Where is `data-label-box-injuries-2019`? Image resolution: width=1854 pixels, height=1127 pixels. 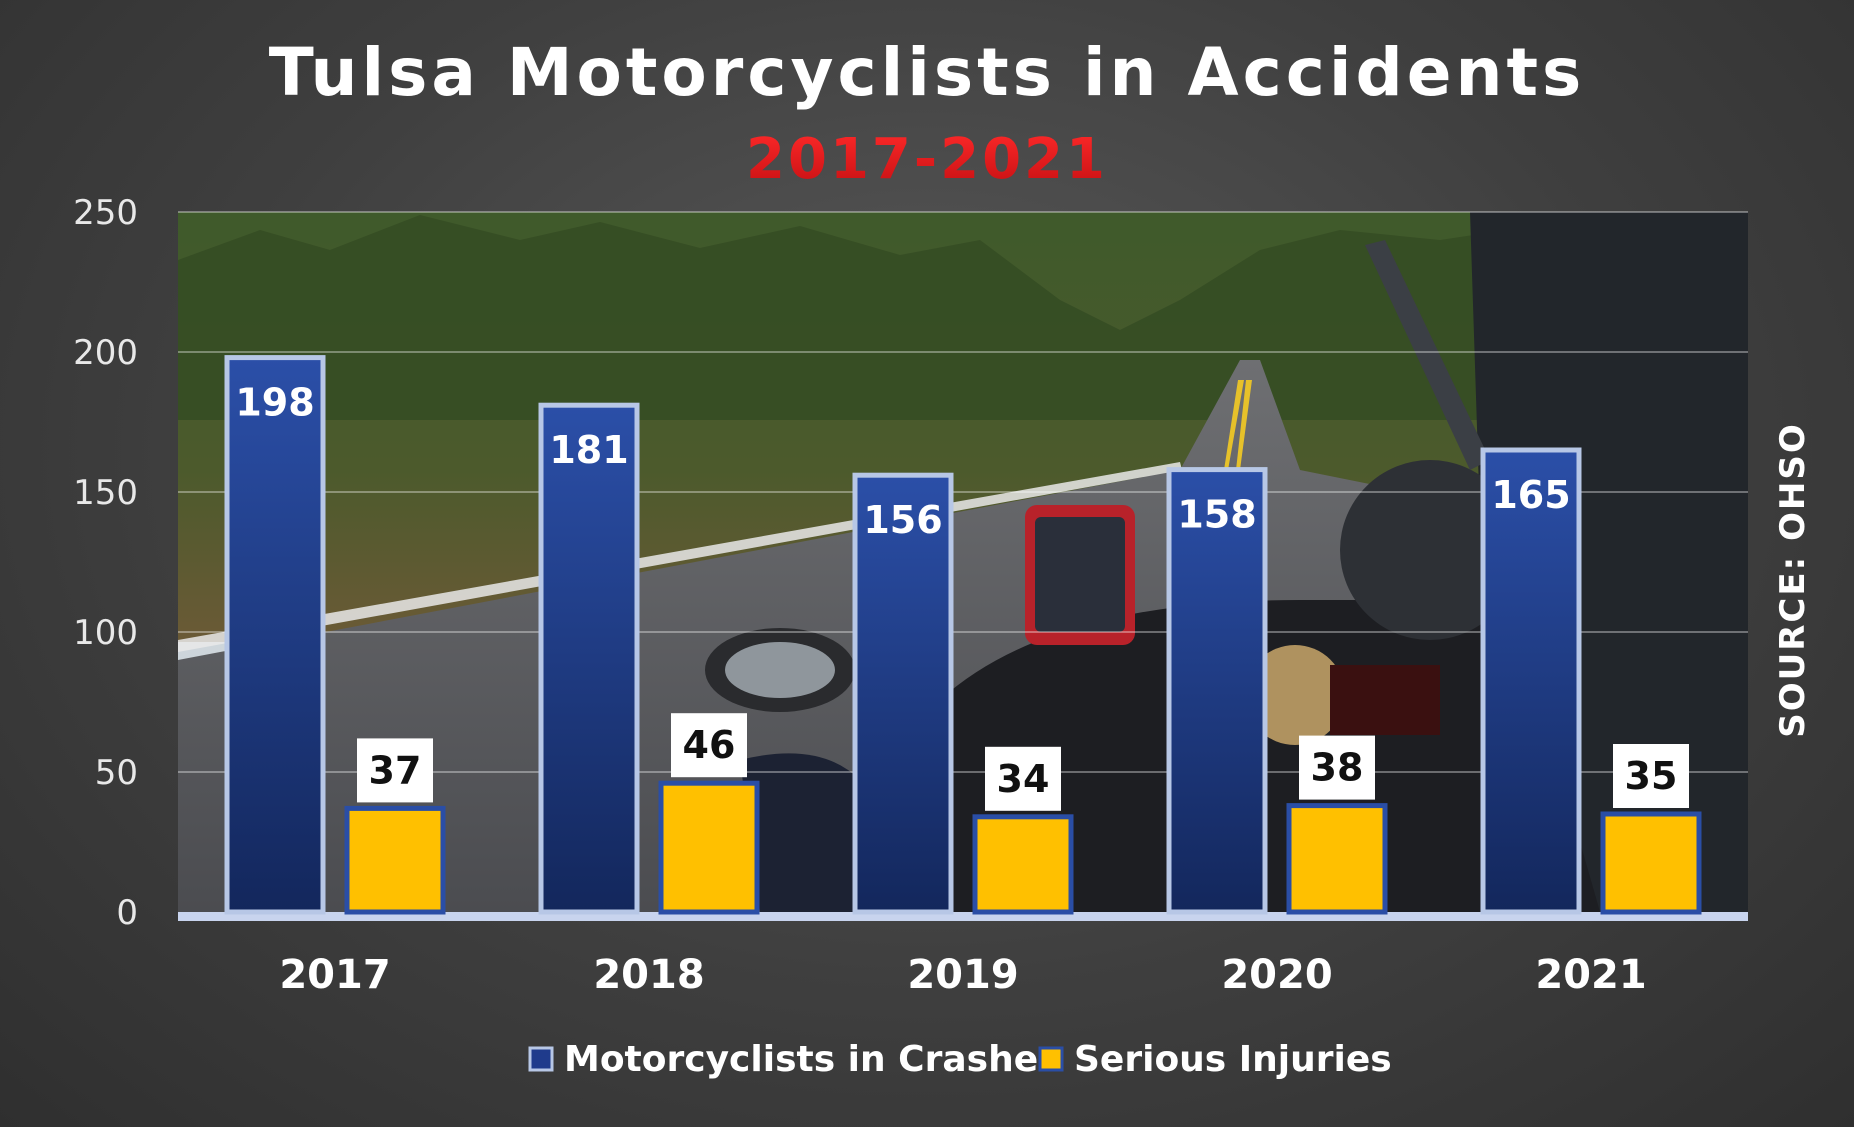 data-label-box-injuries-2019 is located at coordinates (1023, 778).